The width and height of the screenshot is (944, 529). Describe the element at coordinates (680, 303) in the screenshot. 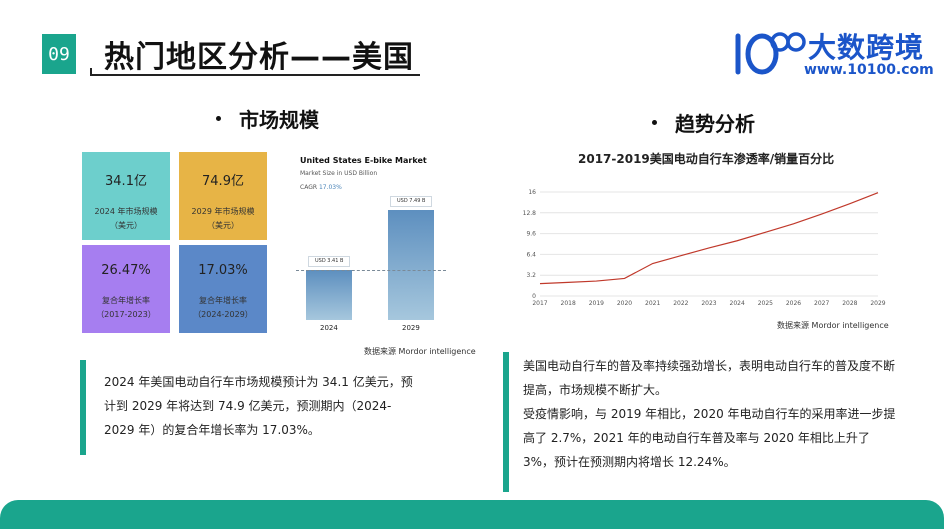

I see `x-tick-label: 2022` at that location.